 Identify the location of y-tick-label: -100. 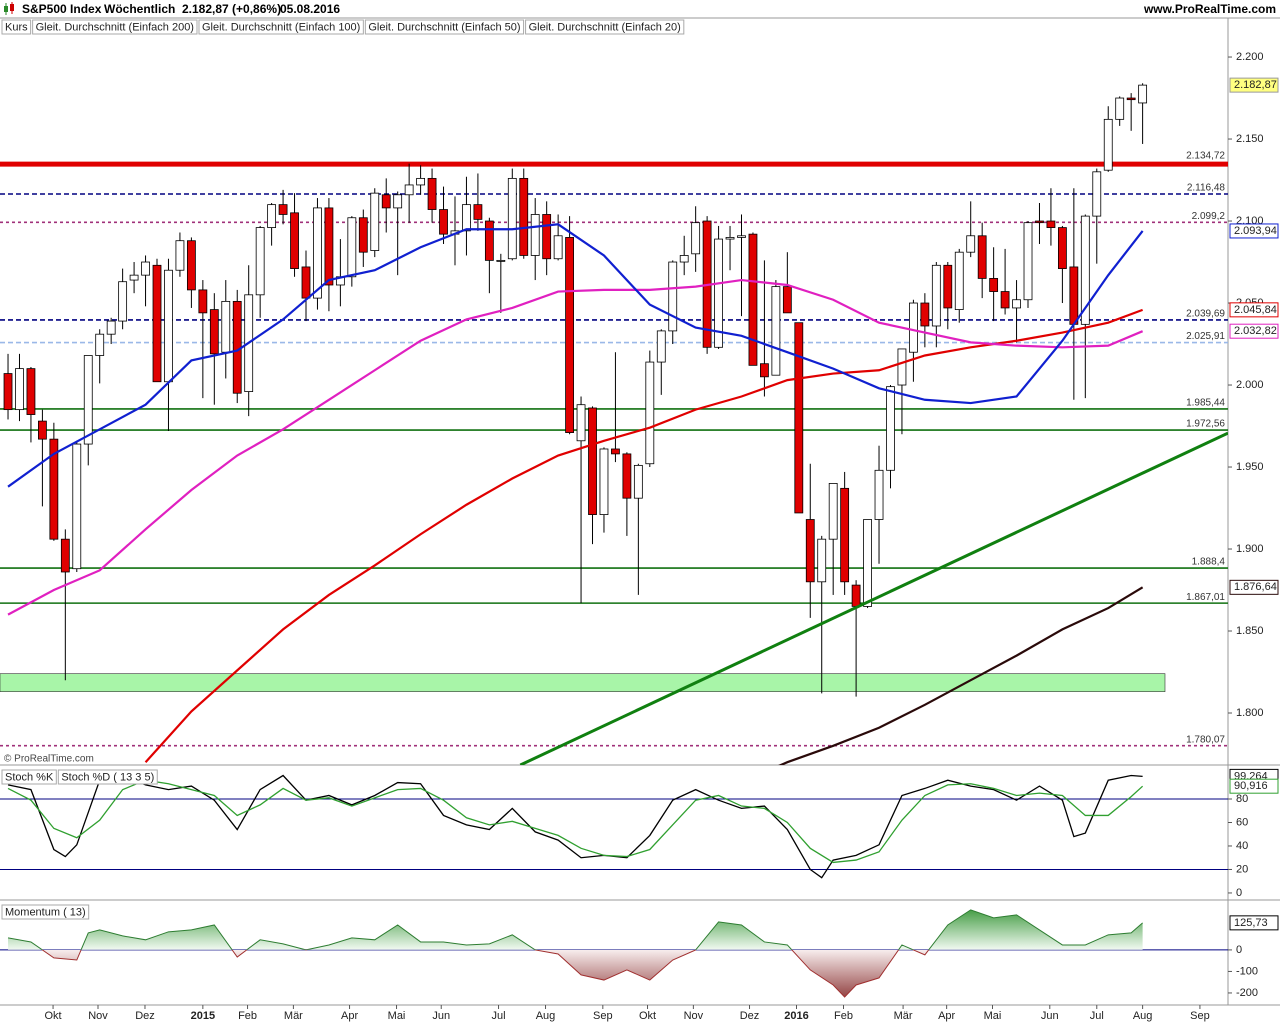
(1247, 971).